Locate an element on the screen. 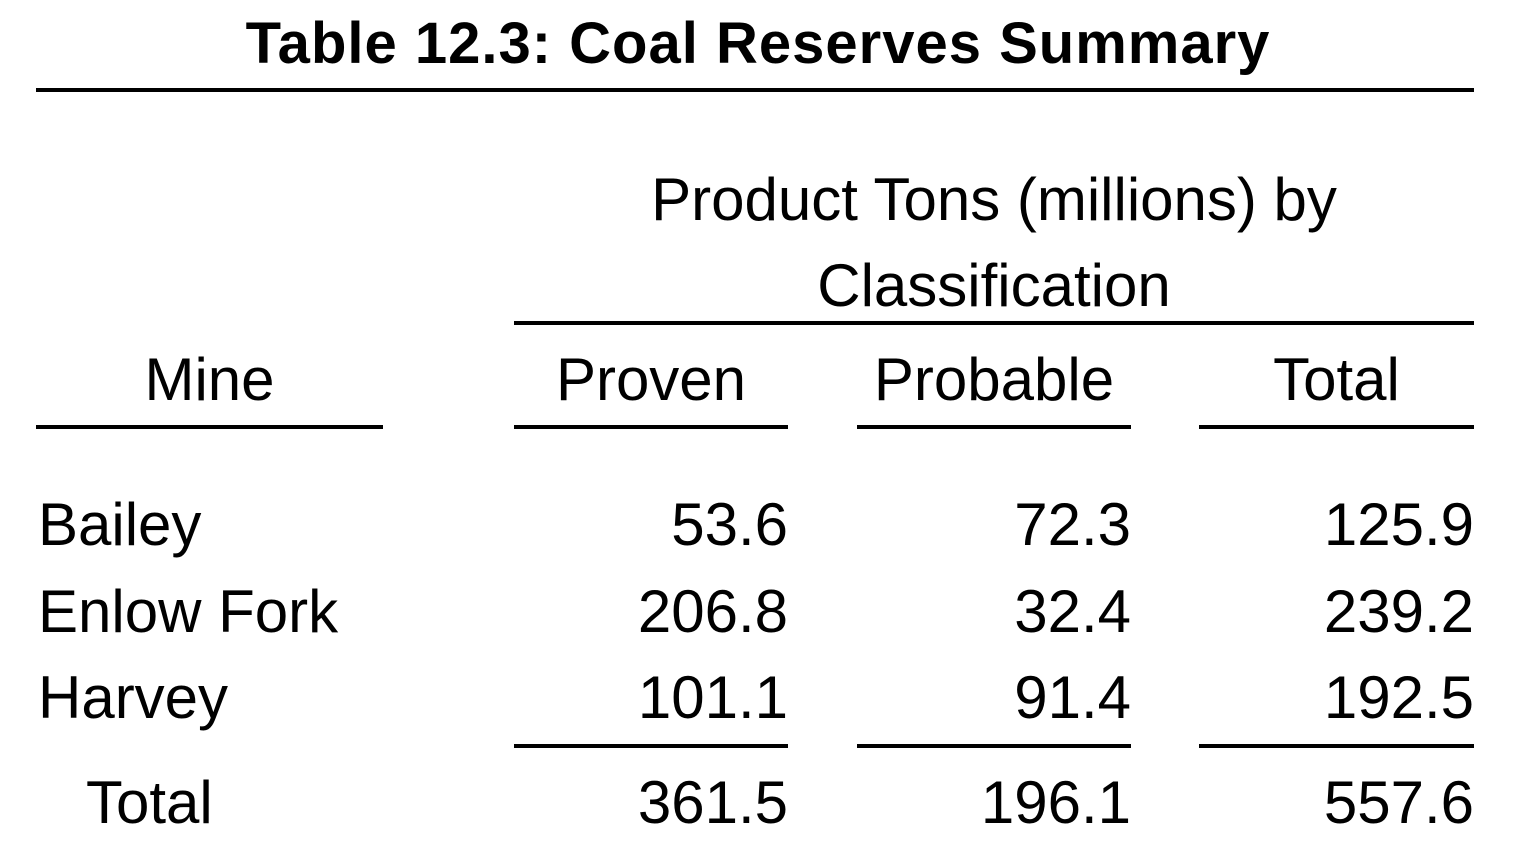 This screenshot has width=1516, height=860. column-header: Mine is located at coordinates (209, 379).